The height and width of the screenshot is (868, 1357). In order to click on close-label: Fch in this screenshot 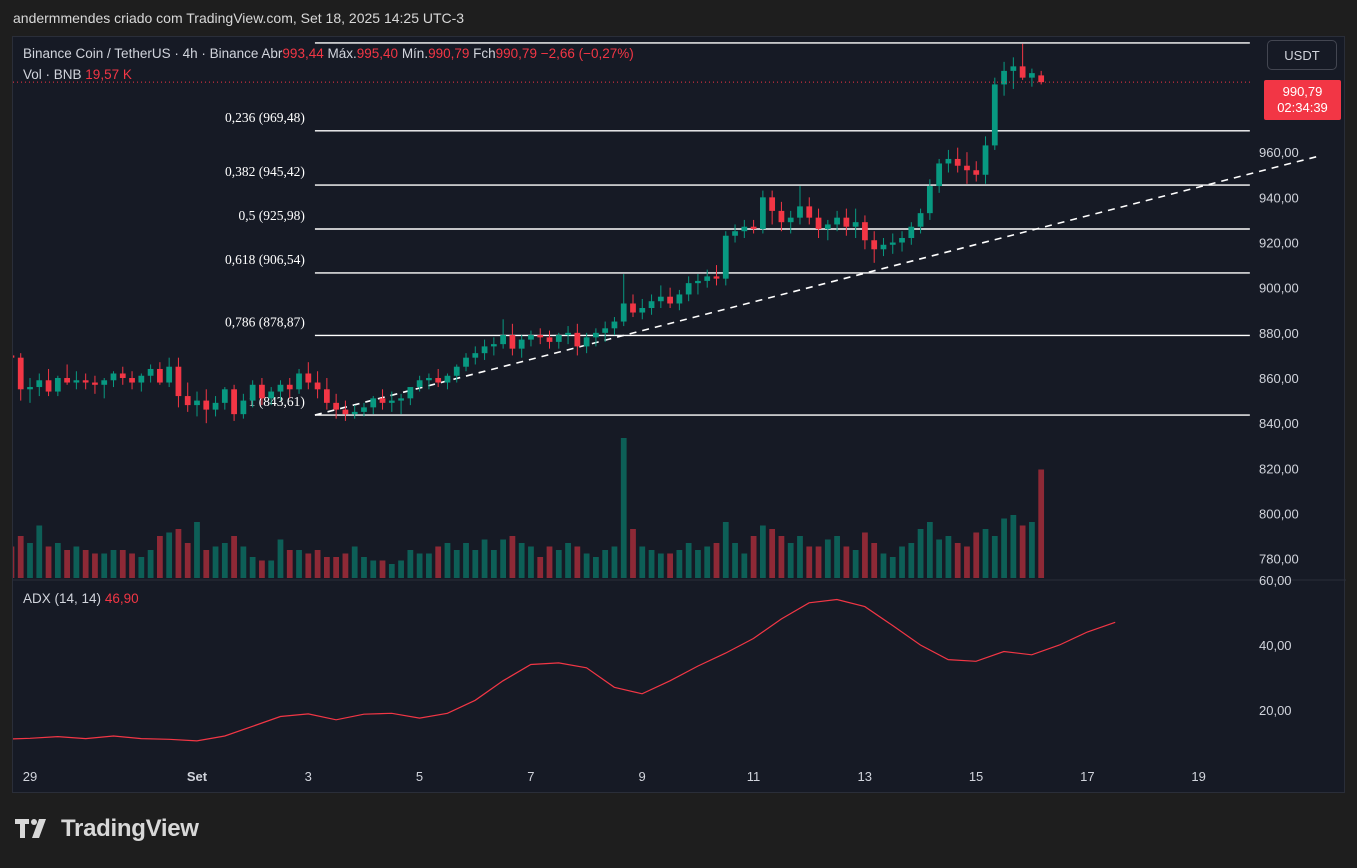, I will do `click(484, 53)`.